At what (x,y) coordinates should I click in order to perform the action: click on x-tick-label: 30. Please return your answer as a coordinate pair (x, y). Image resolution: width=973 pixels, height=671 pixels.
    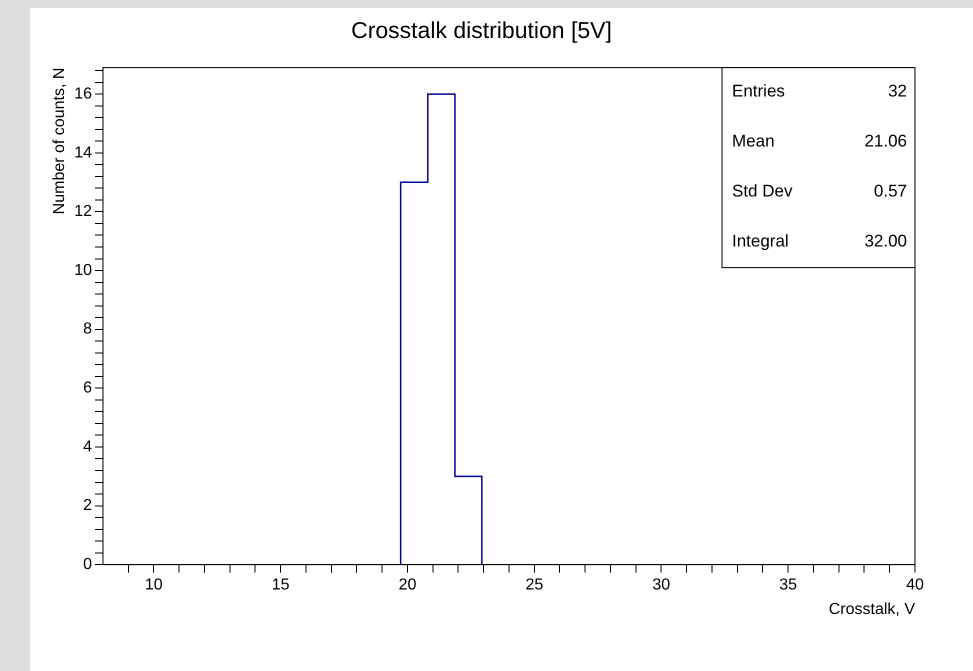
    Looking at the image, I should click on (661, 585).